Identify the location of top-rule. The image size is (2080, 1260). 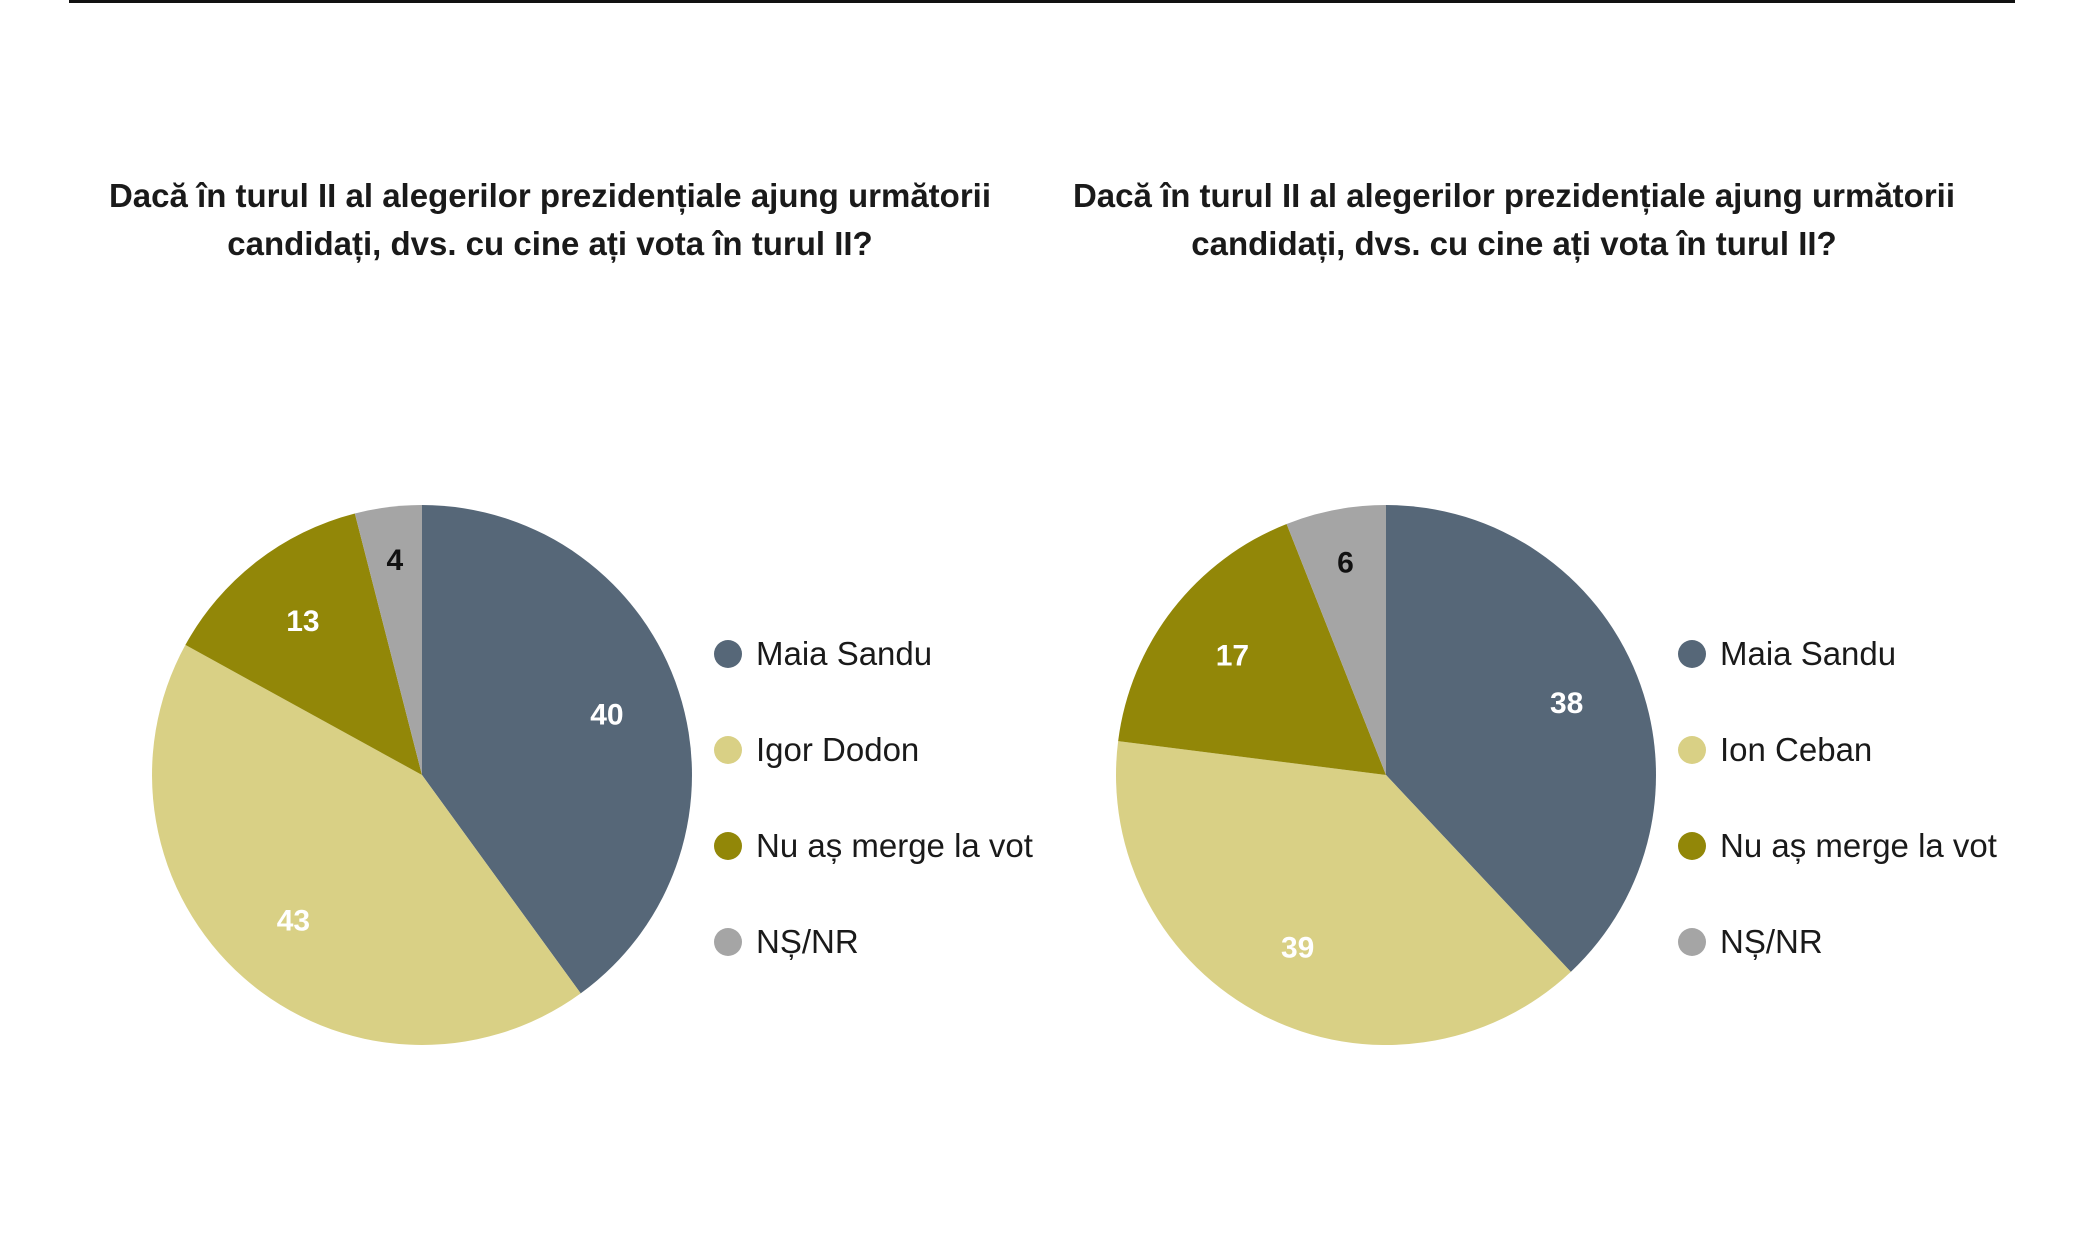
(1042, 1).